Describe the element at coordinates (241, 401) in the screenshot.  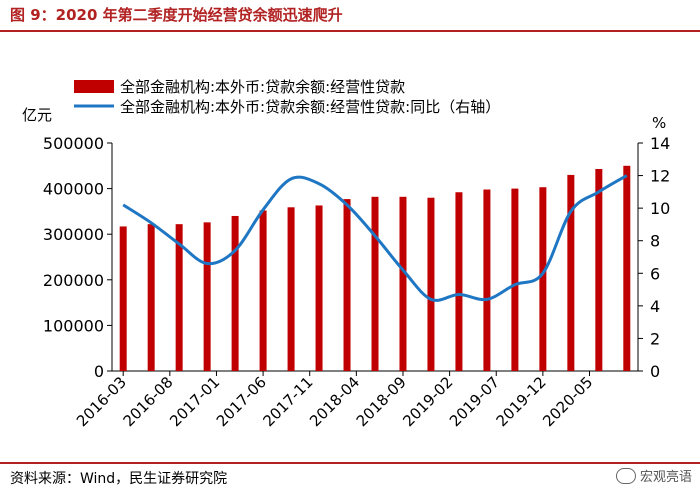
I see `x-tick-label: 2017-06` at that location.